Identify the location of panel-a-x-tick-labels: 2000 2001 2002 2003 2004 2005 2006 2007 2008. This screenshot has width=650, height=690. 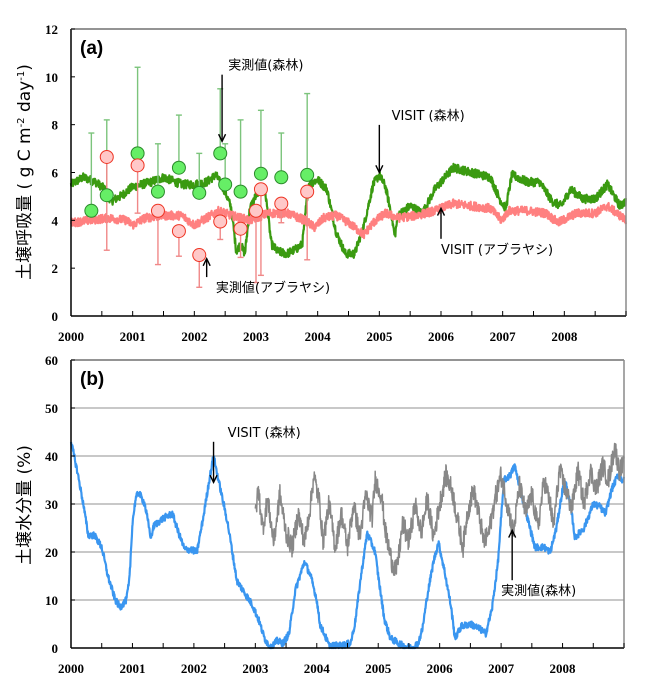
(318, 336).